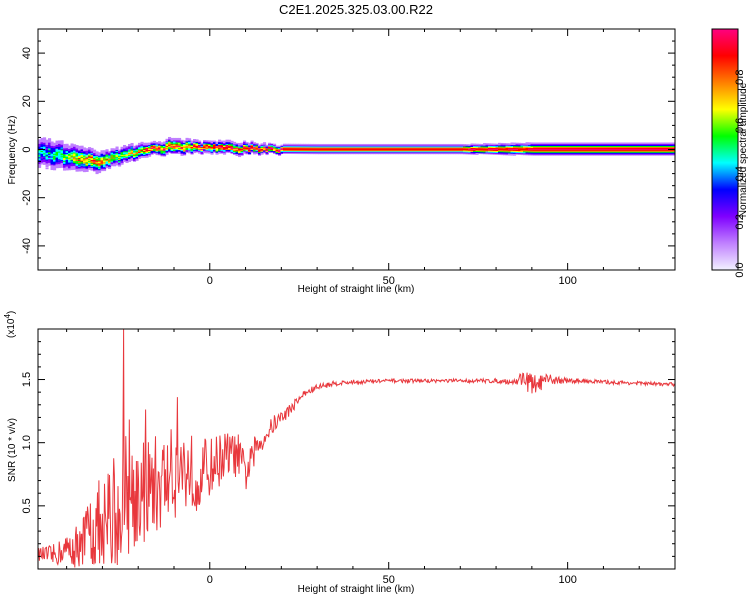 The width and height of the screenshot is (750, 600). I want to click on snr-scale-exponent: 4, so click(7, 316).